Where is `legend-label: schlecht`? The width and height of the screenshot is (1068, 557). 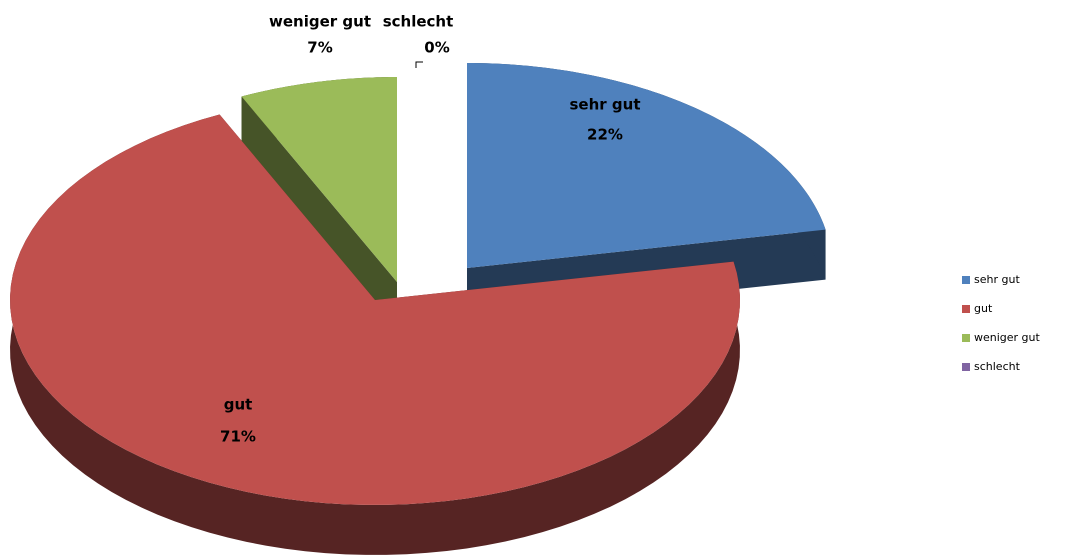
legend-label: schlecht is located at coordinates (997, 366).